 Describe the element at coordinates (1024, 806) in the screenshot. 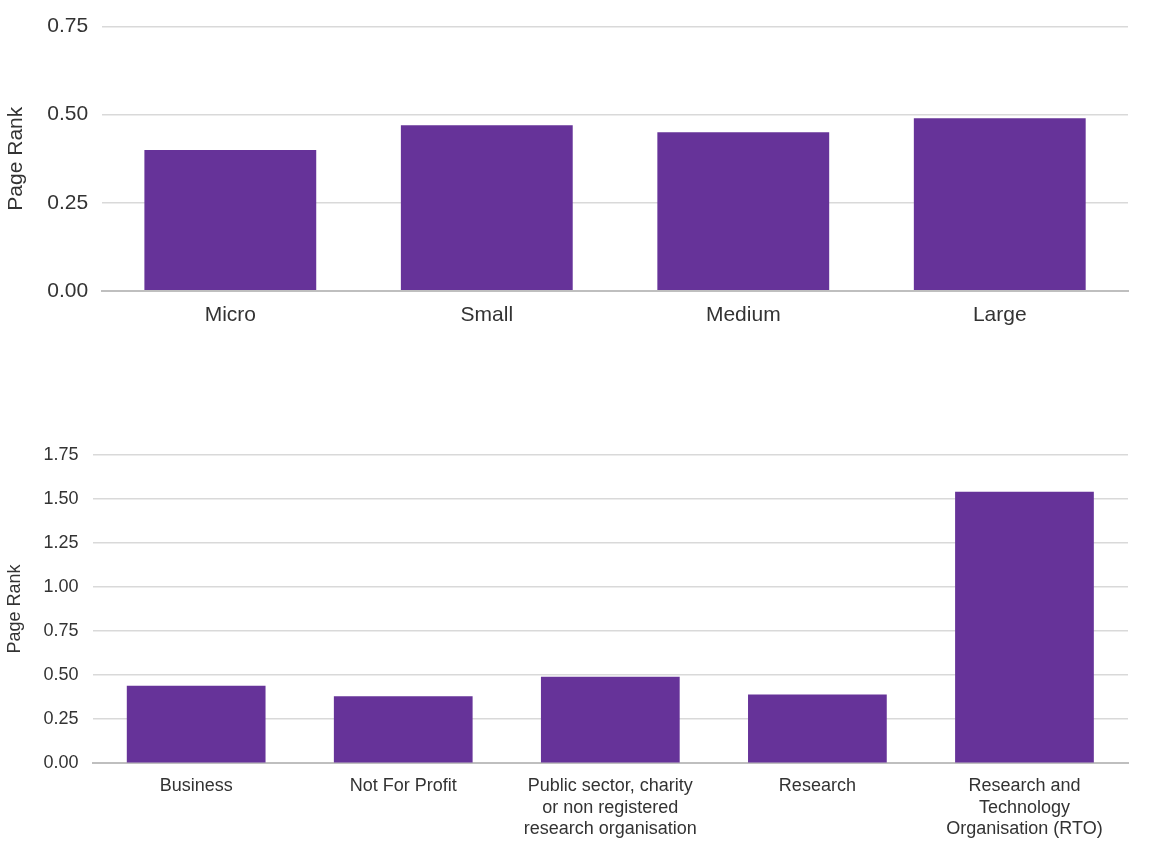

I see `x-tick-label: Research and Technology Organisation (RTO)` at that location.